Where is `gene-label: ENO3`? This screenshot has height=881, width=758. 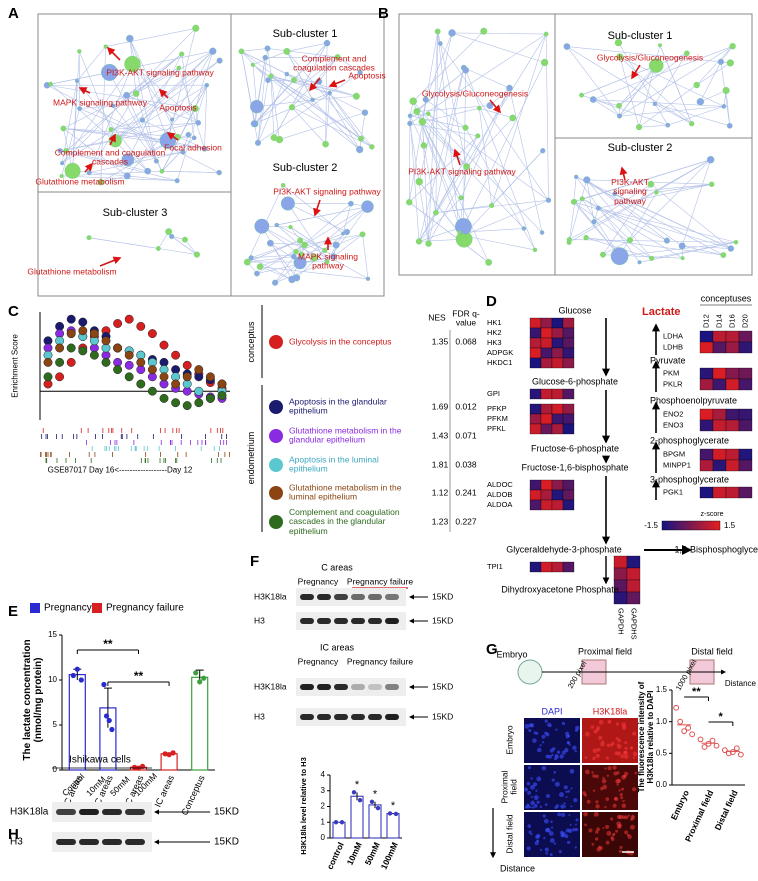 gene-label: ENO3 is located at coordinates (673, 424).